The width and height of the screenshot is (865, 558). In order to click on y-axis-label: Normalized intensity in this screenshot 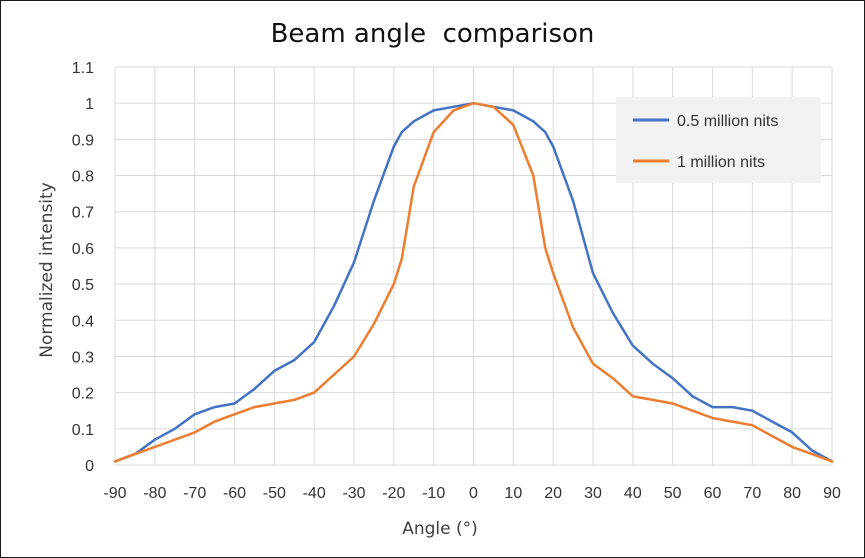, I will do `click(47, 270)`.